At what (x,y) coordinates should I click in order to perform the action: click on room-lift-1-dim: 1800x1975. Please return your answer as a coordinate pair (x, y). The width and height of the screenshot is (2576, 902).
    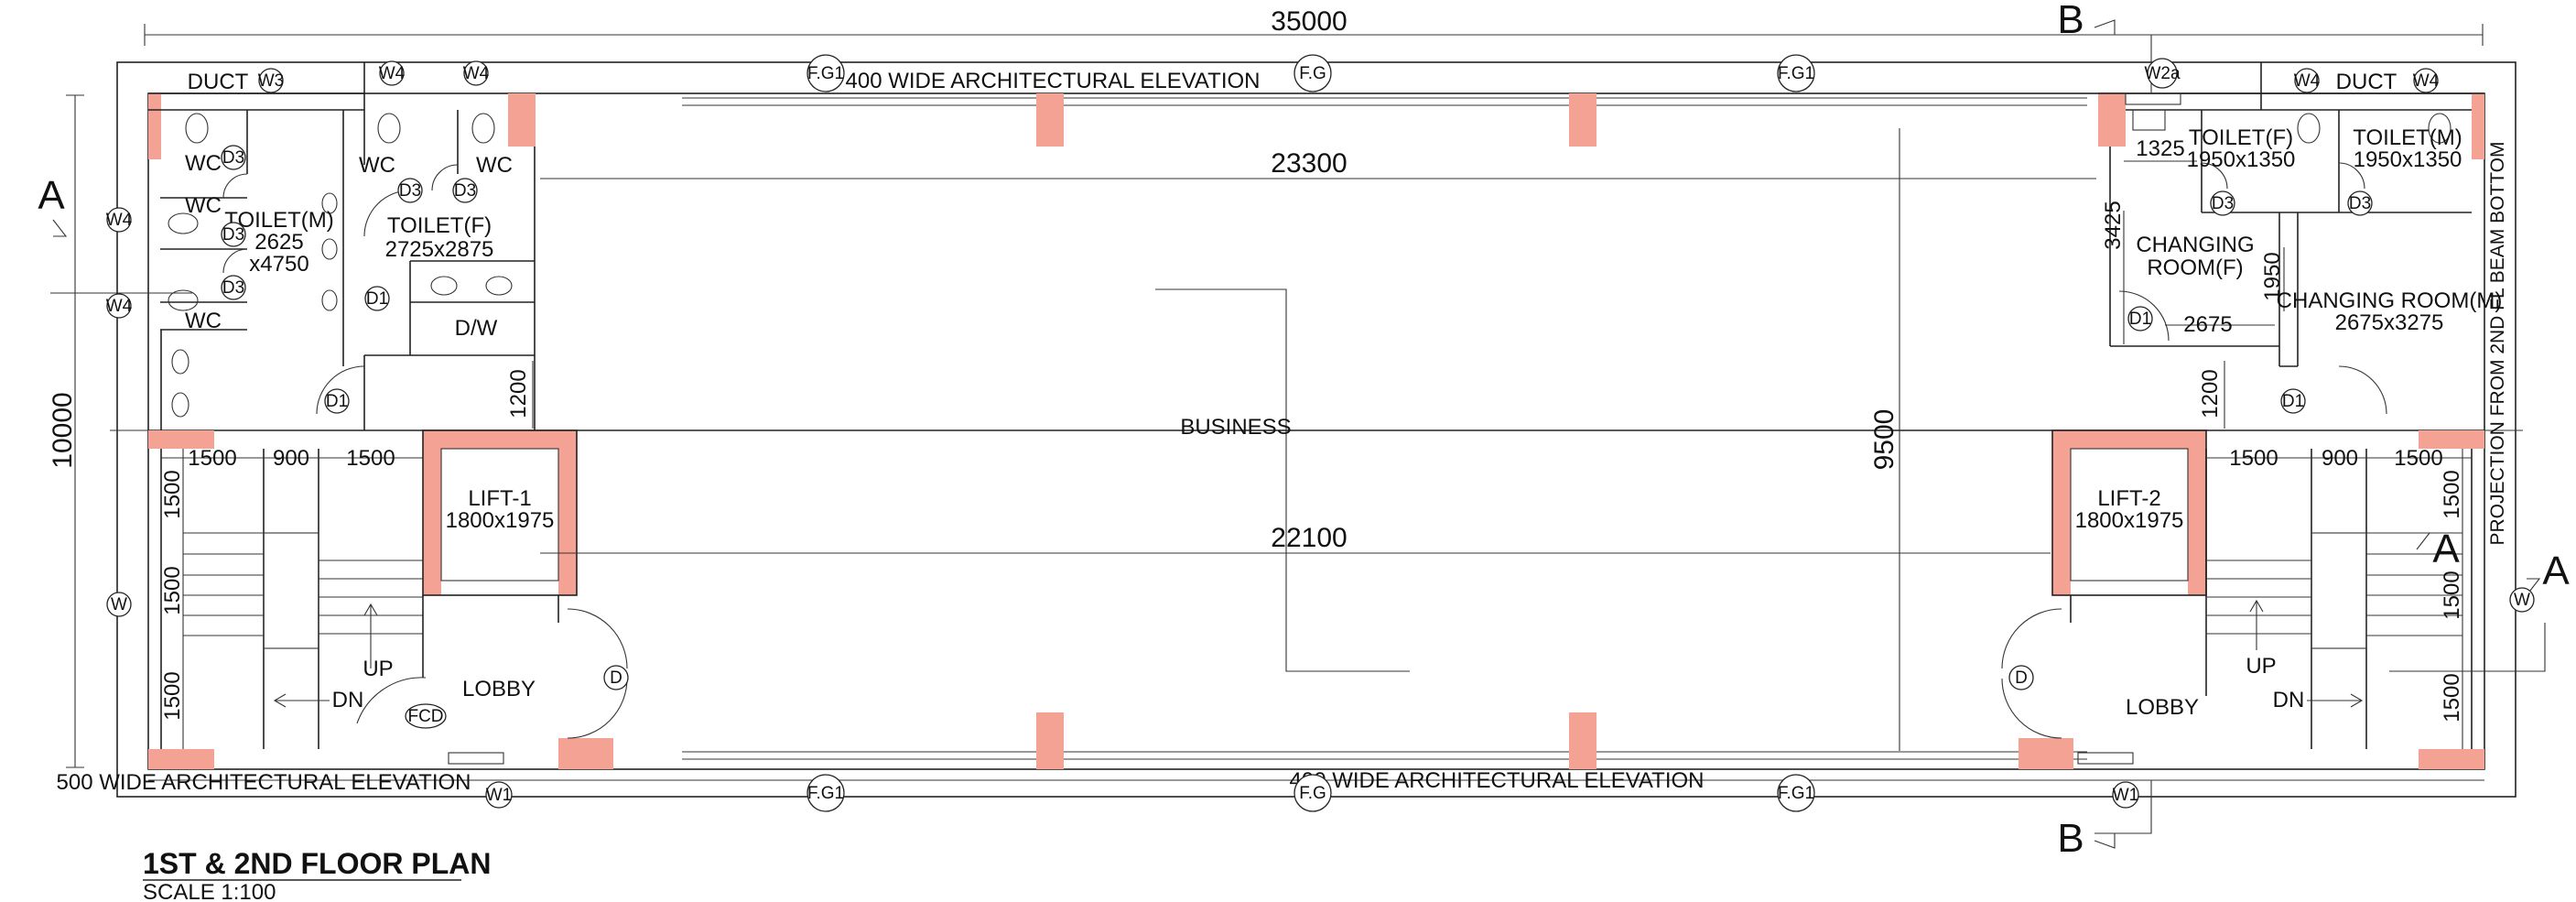
    Looking at the image, I should click on (501, 520).